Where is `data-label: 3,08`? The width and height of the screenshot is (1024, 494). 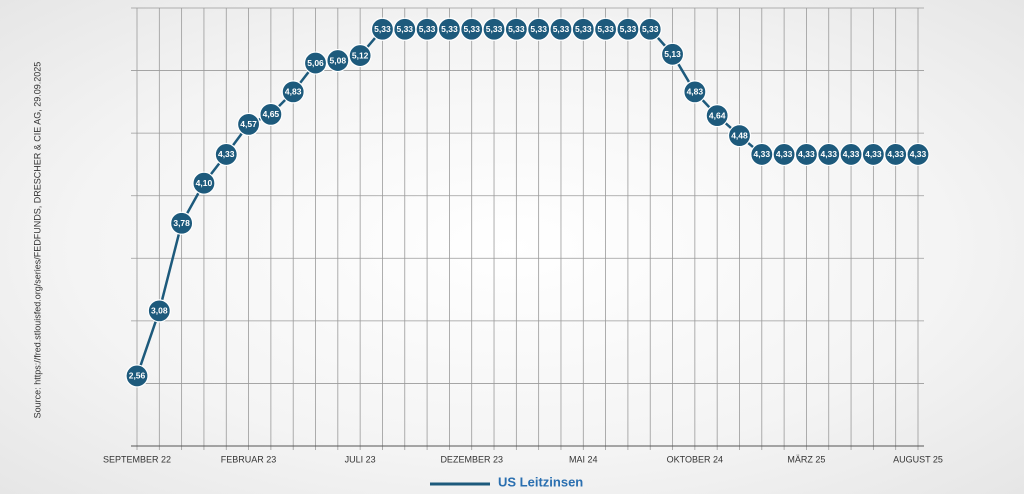
data-label: 3,08 is located at coordinates (159, 311).